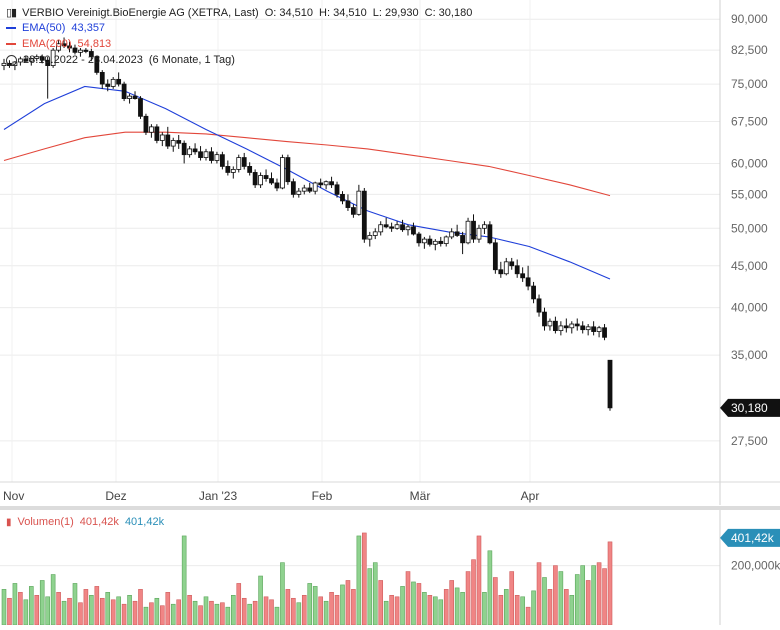 The image size is (780, 630). I want to click on price-tick-label: 35,000, so click(749, 355).